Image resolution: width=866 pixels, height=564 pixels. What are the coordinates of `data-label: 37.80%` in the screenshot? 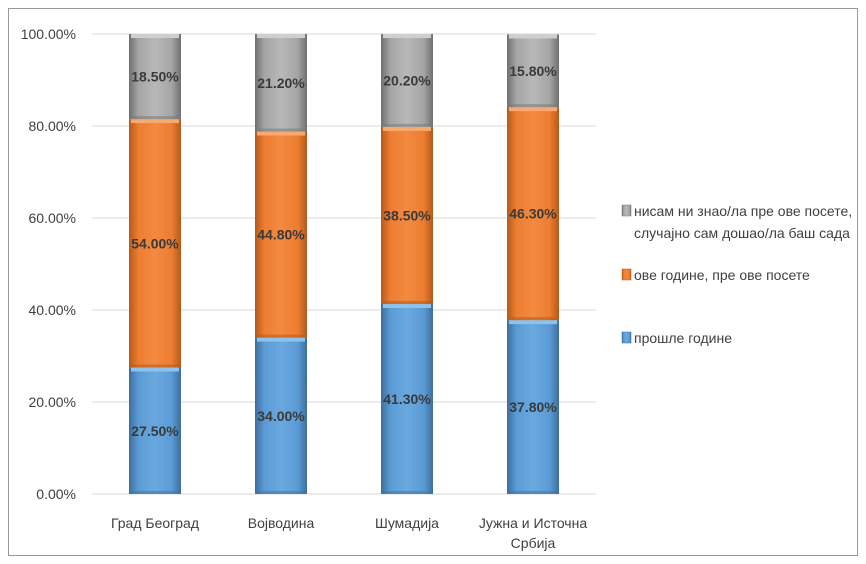 It's located at (533, 407).